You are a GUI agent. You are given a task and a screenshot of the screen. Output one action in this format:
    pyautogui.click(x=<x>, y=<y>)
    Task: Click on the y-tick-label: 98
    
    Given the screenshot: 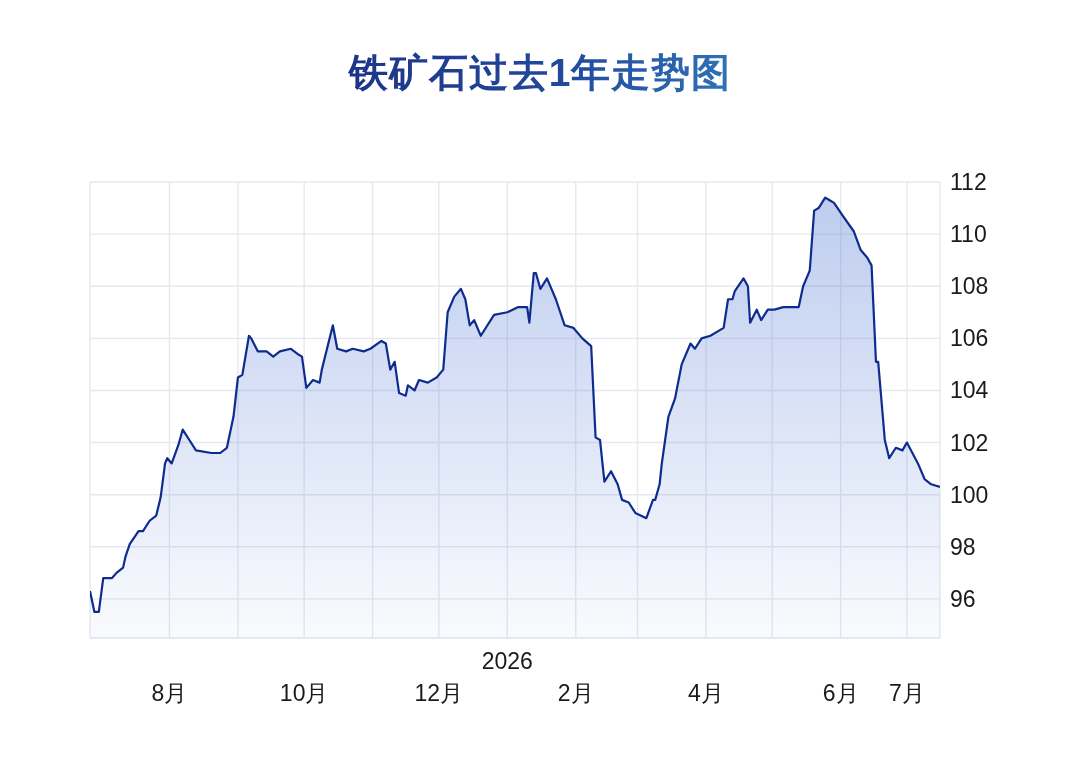 What is the action you would take?
    pyautogui.click(x=963, y=546)
    